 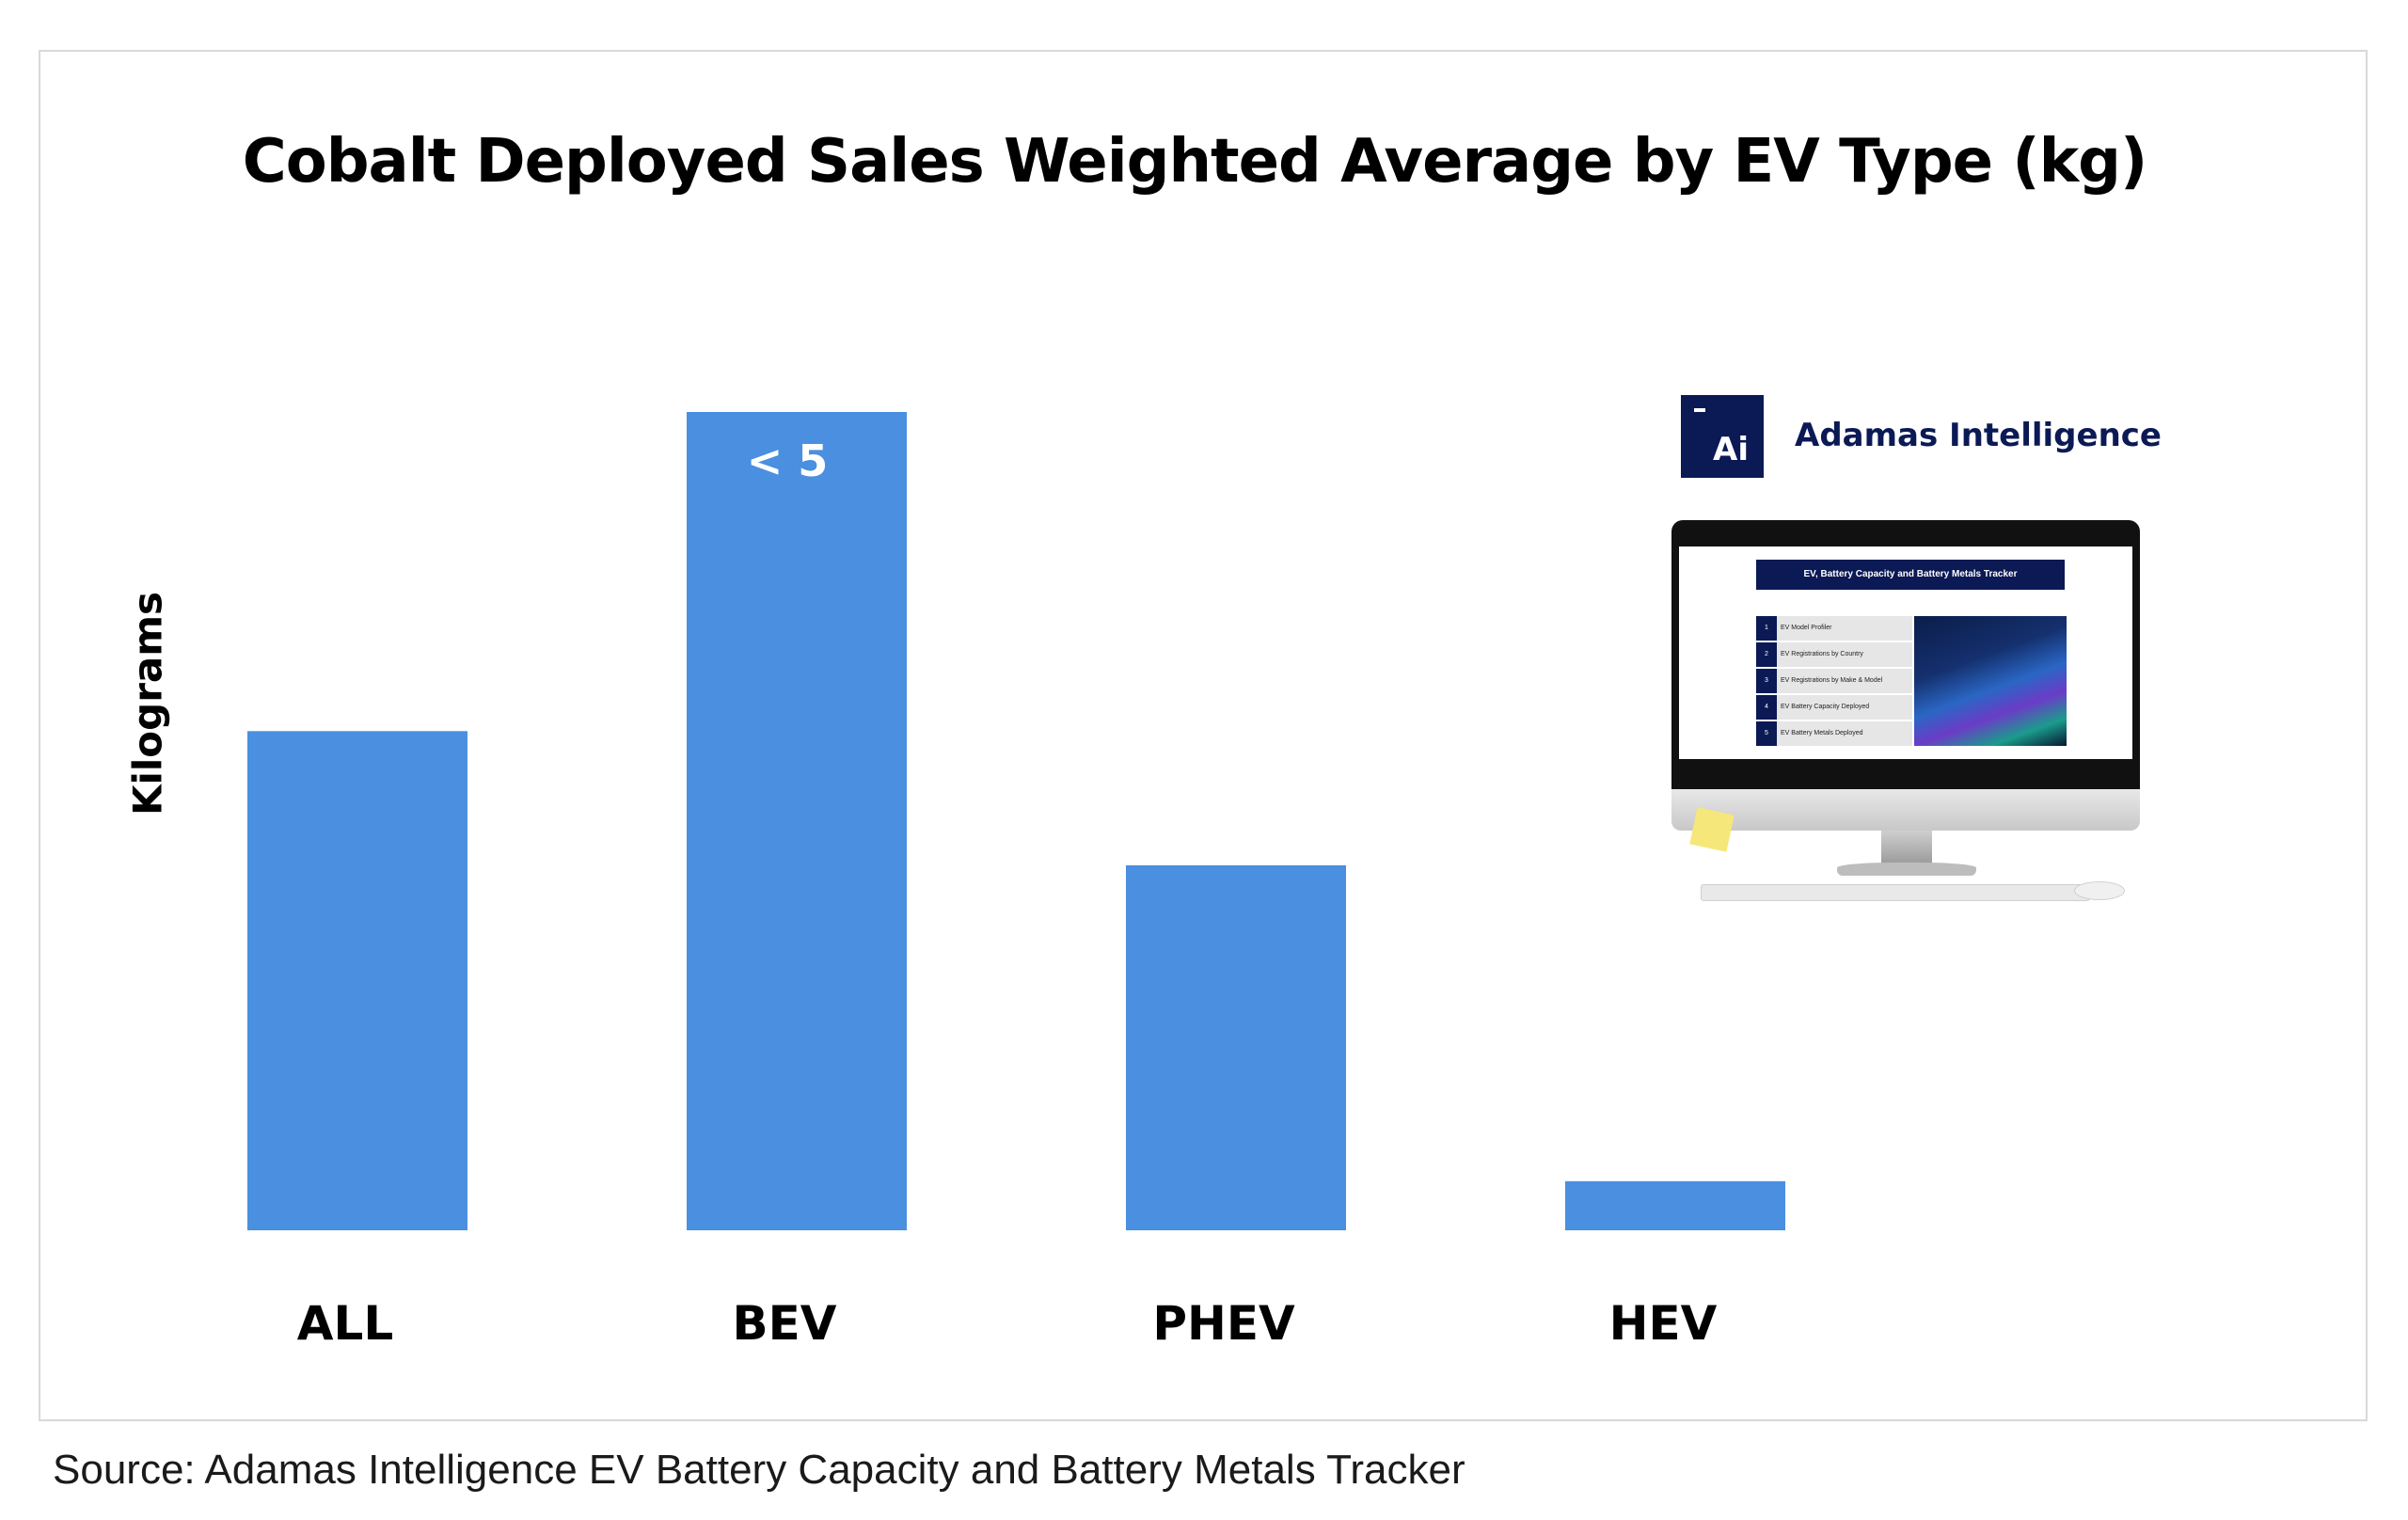 What do you see at coordinates (1990, 681) in the screenshot?
I see `city-photo` at bounding box center [1990, 681].